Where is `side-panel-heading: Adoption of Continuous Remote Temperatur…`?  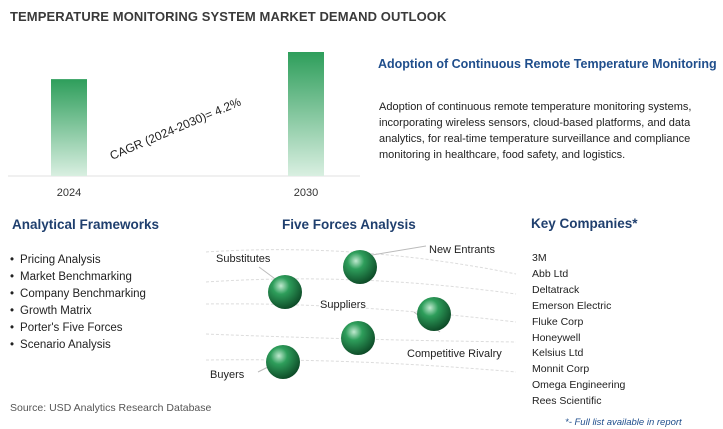 side-panel-heading: Adoption of Continuous Remote Temperatur… is located at coordinates (547, 64).